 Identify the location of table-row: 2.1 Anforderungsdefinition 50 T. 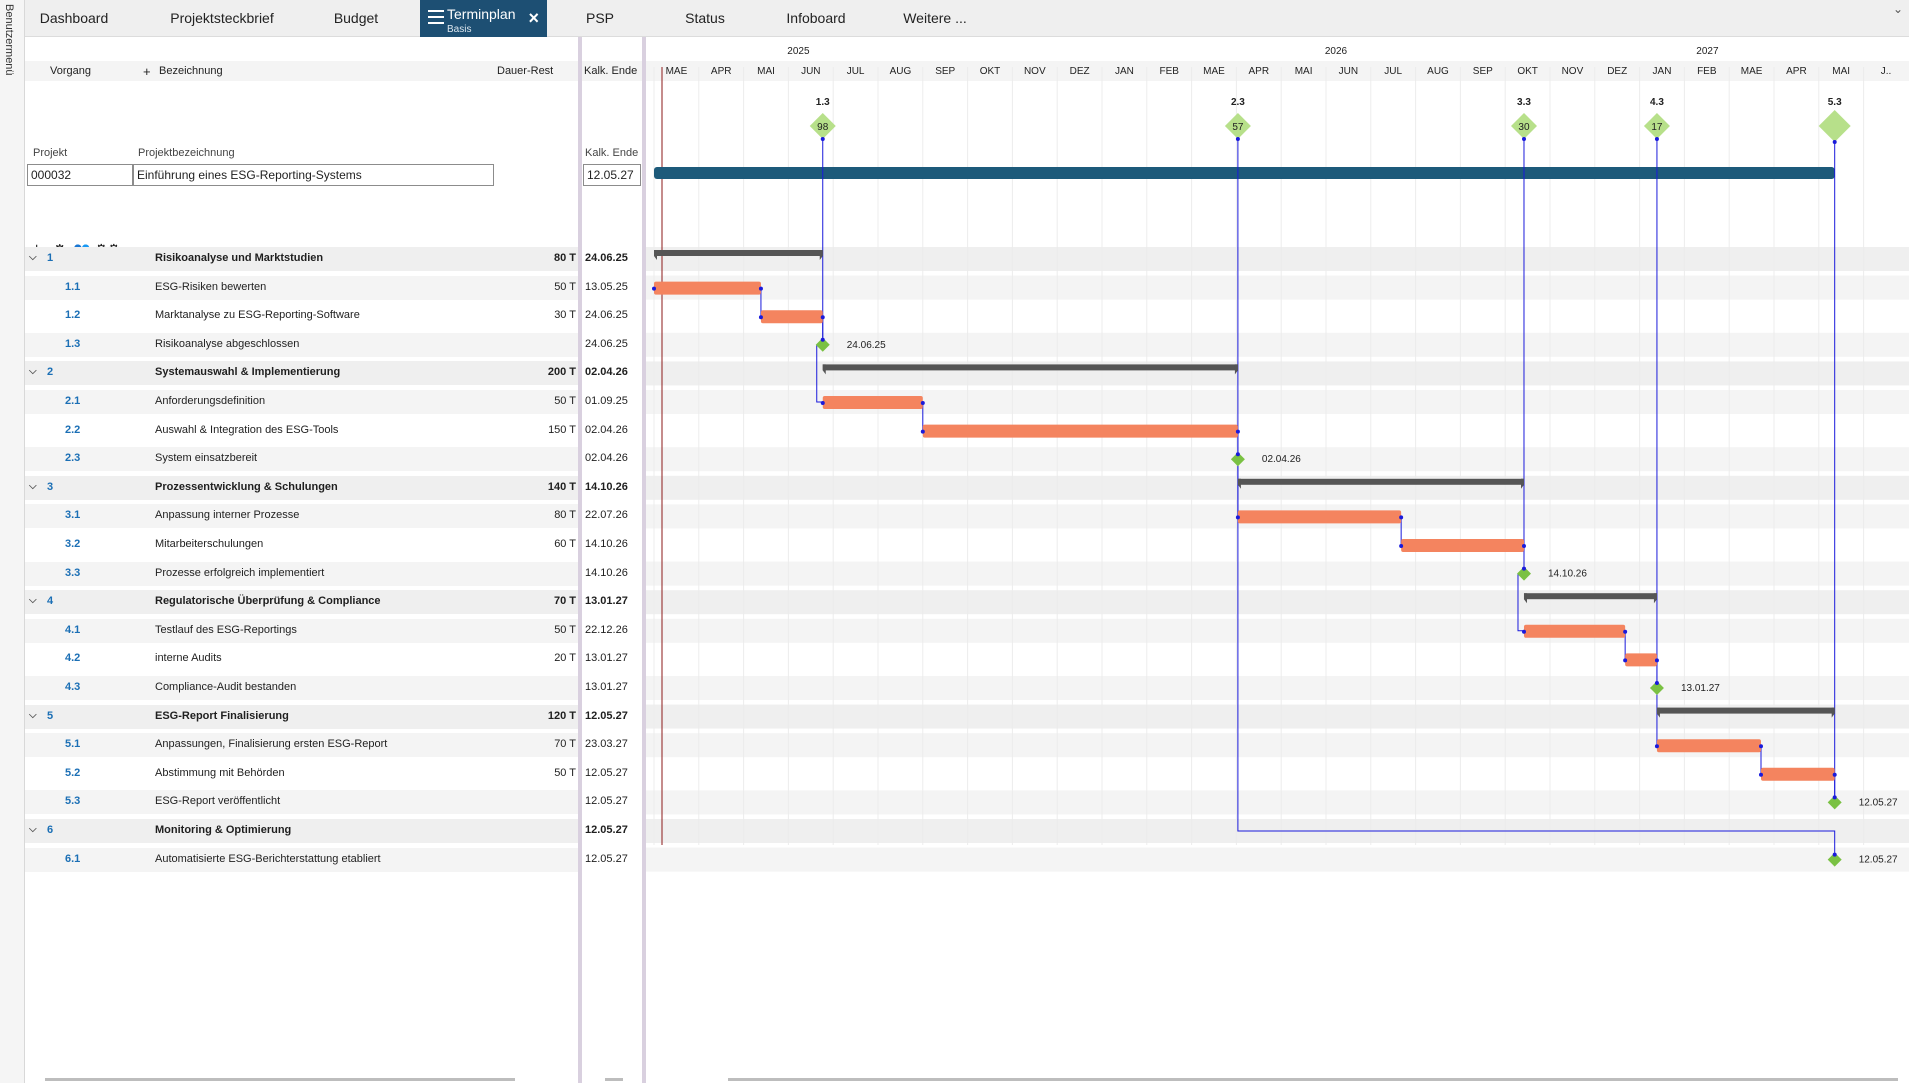
(301, 402).